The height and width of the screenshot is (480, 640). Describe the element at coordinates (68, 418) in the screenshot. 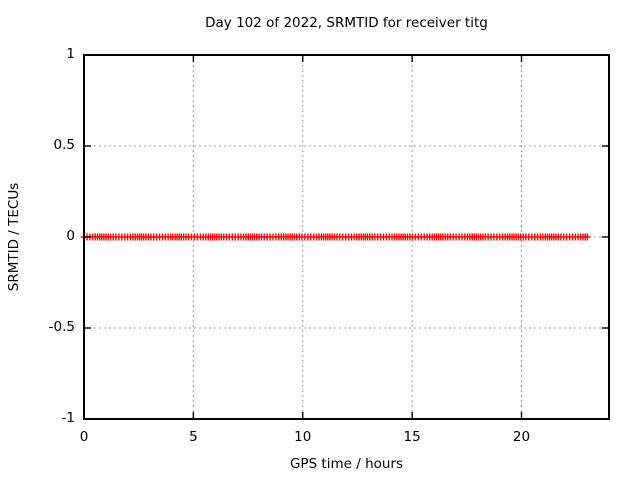

I see `y-tick-label: -1` at that location.